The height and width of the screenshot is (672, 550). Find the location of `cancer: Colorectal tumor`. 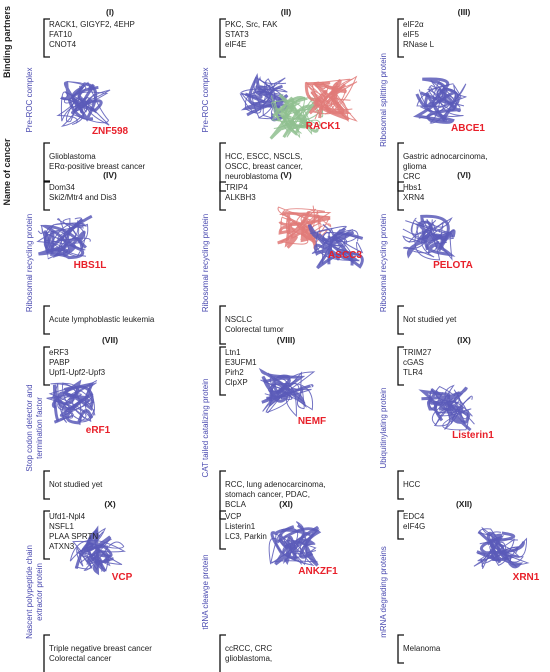

cancer: Colorectal tumor is located at coordinates (254, 329).